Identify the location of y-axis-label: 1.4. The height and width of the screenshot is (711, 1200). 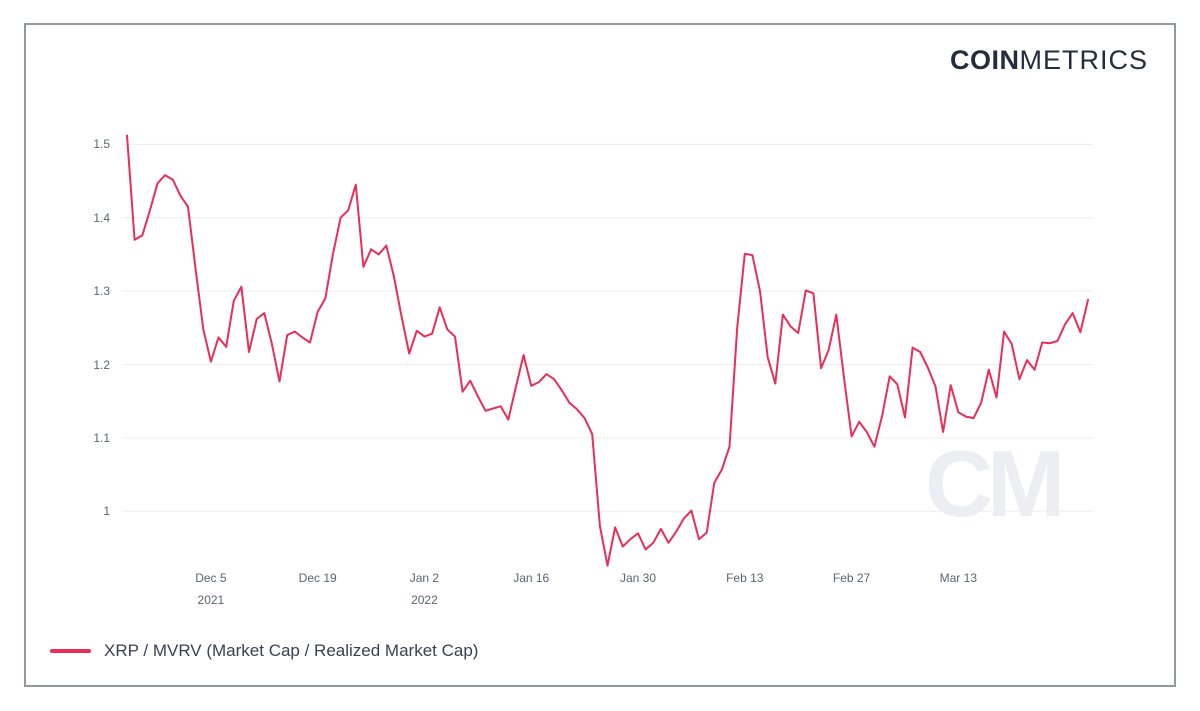
(101, 217).